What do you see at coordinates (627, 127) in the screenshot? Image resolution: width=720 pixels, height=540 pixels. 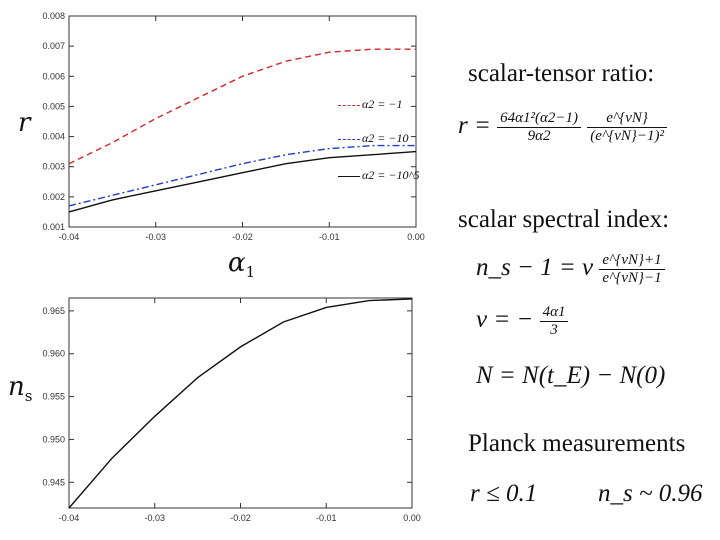 I see `r-fraction-2: e^{νN} (e^{νN}−1)²` at bounding box center [627, 127].